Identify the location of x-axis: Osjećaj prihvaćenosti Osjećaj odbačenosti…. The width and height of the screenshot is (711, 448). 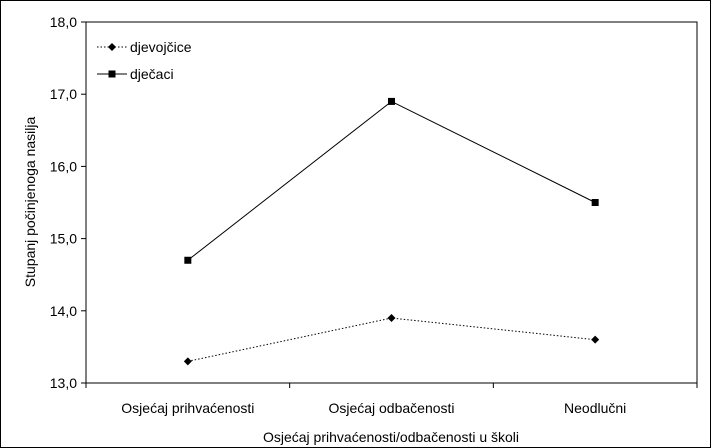
(391, 399).